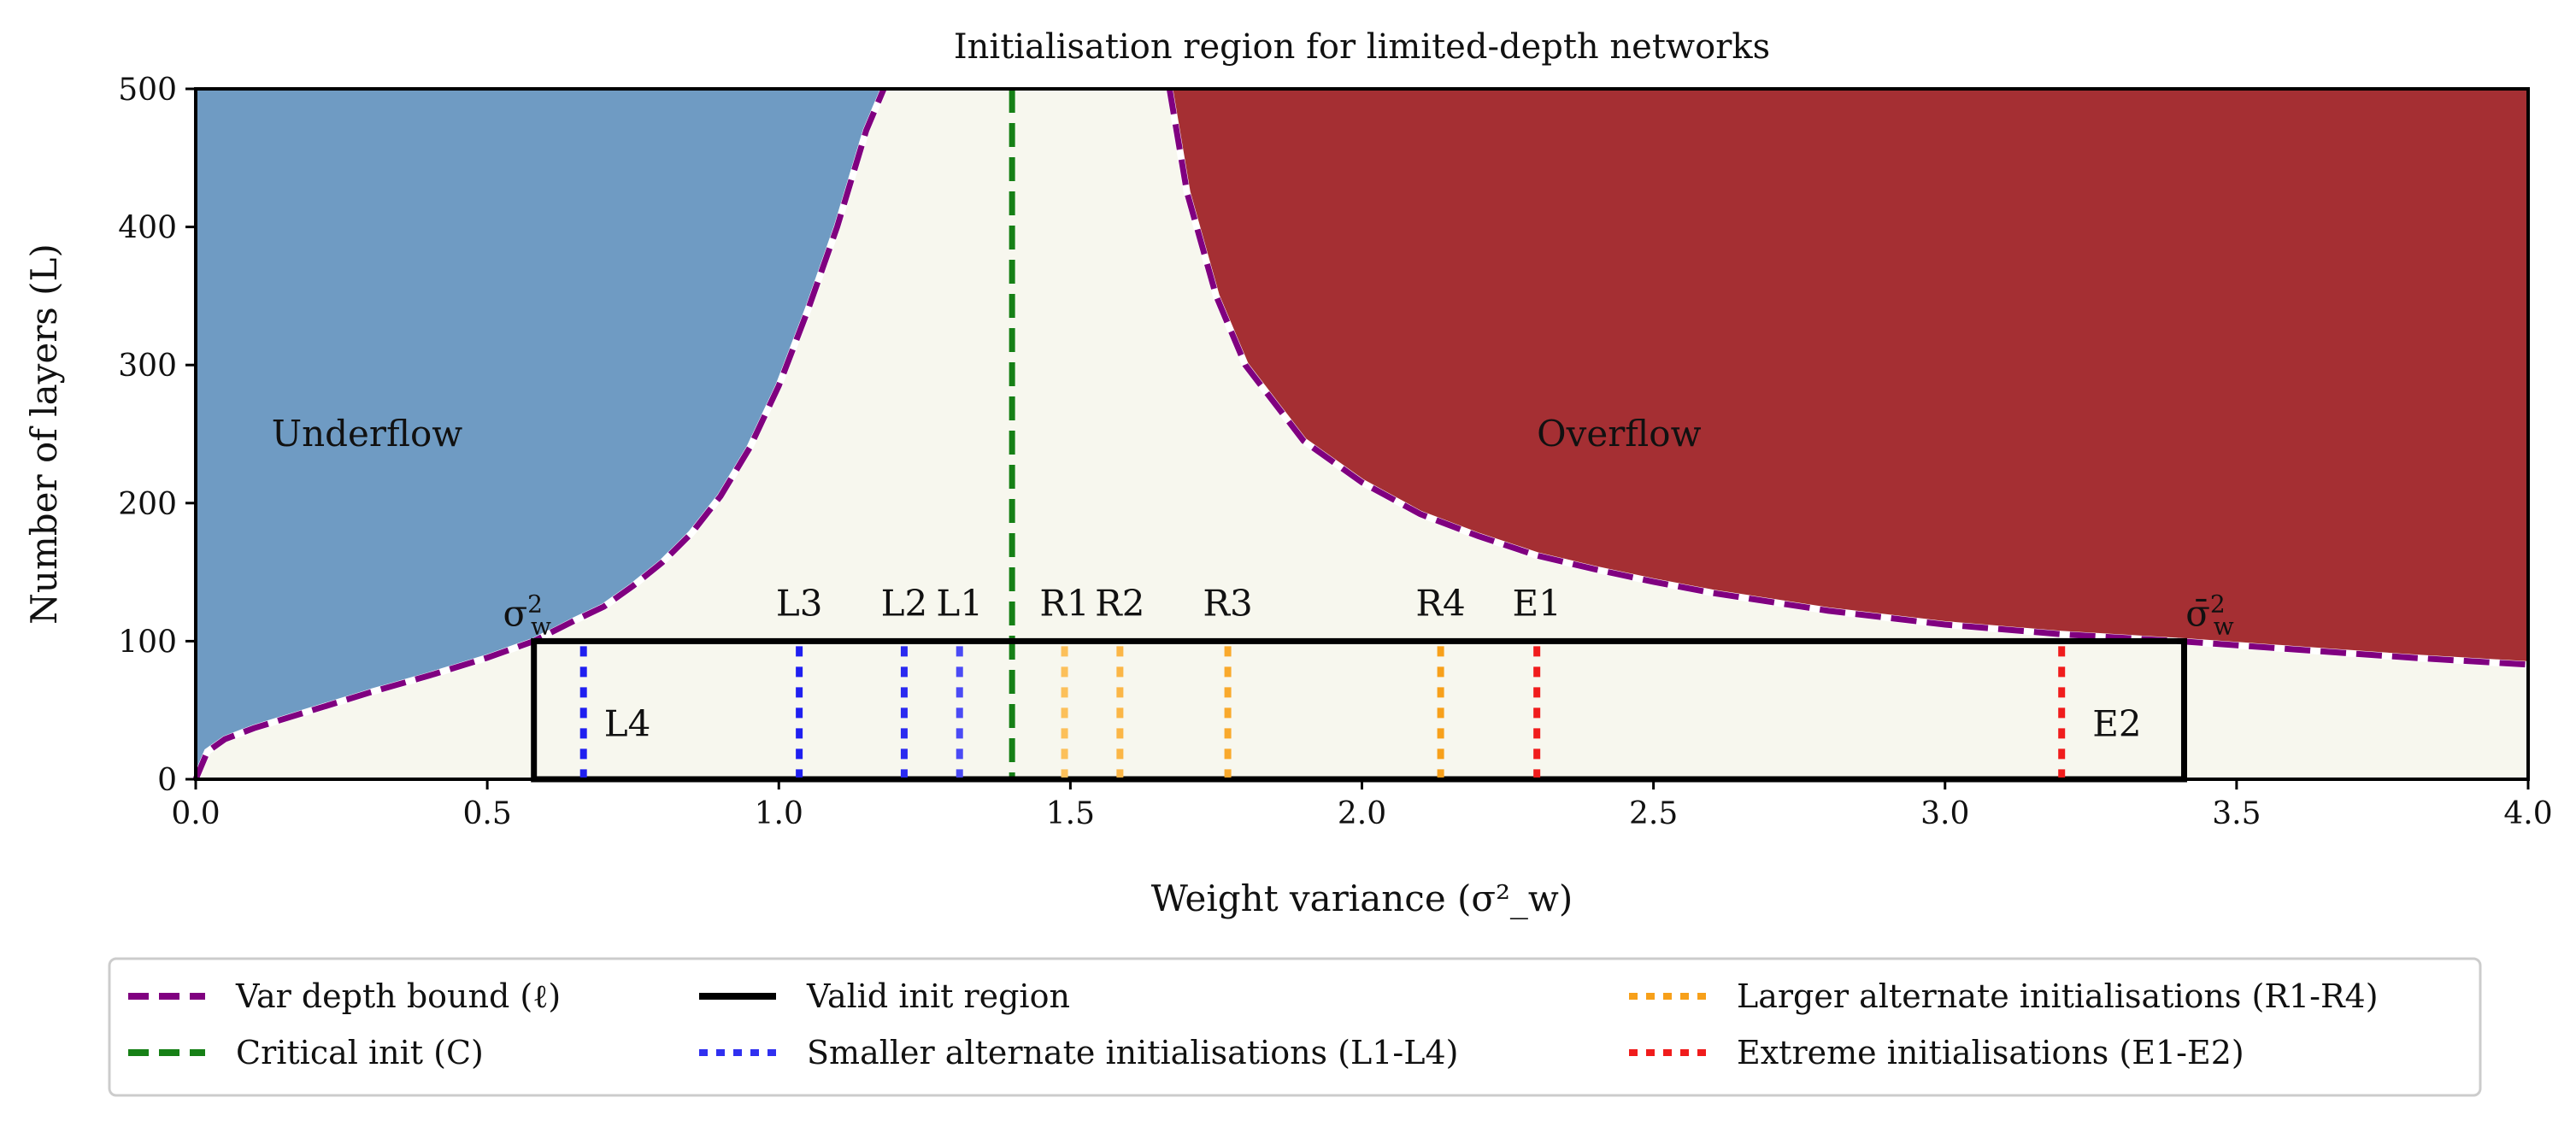 Image resolution: width=2576 pixels, height=1121 pixels. Describe the element at coordinates (938, 996) in the screenshot. I see `legend-label-2: Valid init region` at that location.